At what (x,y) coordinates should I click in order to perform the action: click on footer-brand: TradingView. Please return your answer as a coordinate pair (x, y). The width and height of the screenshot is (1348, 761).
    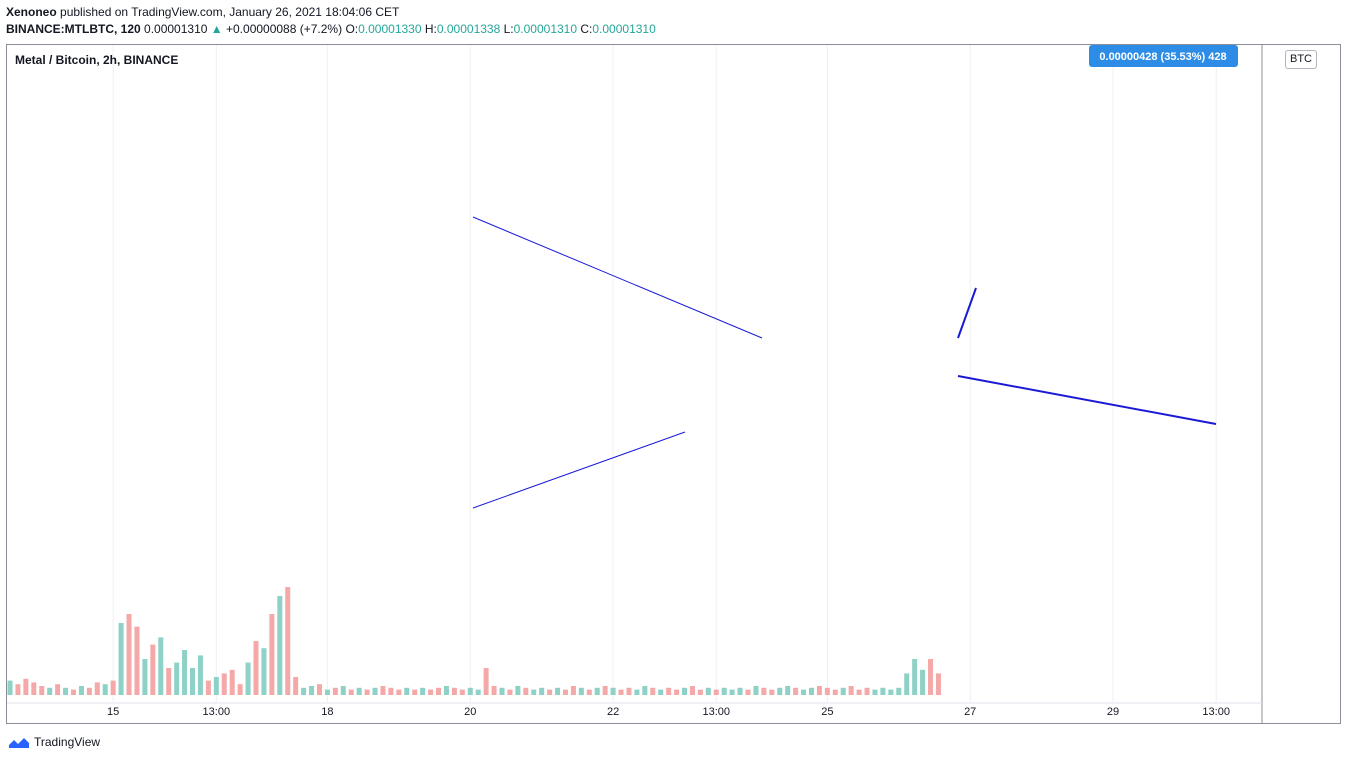
    Looking at the image, I should click on (54, 742).